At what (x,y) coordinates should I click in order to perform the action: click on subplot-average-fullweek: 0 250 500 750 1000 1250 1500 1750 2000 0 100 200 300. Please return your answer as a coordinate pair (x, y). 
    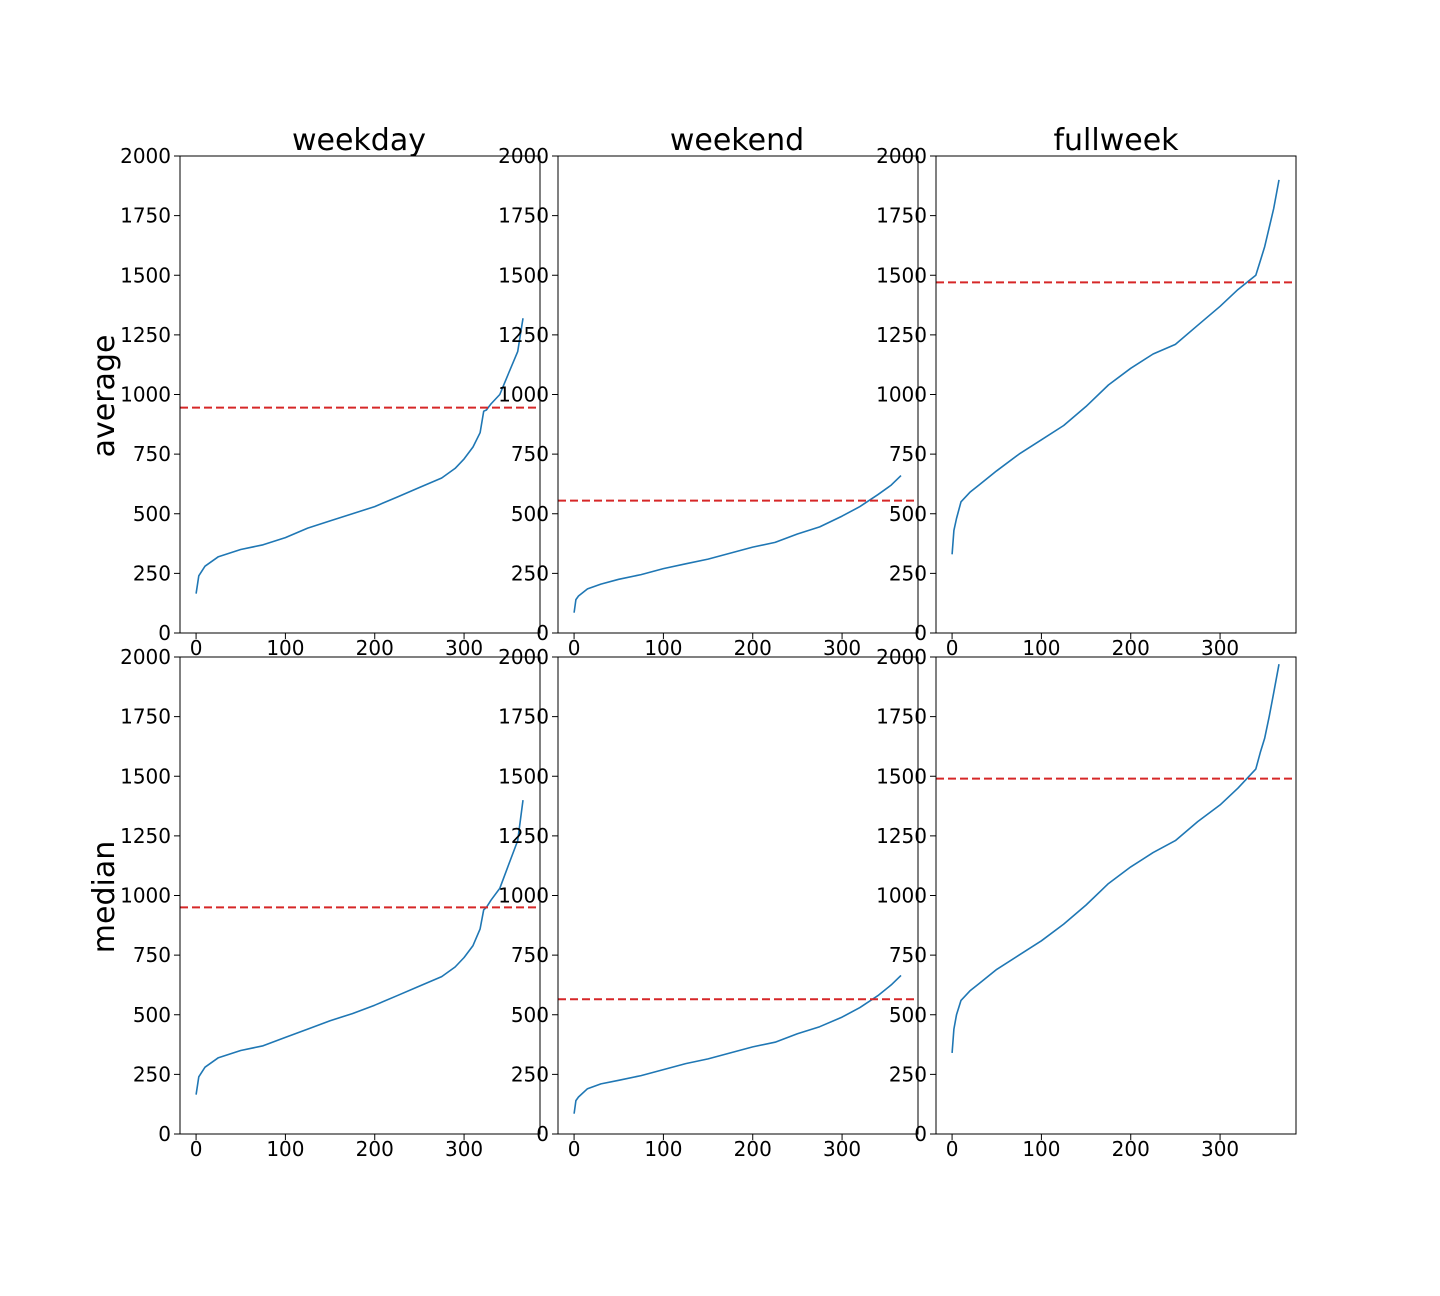
    Looking at the image, I should click on (1086, 402).